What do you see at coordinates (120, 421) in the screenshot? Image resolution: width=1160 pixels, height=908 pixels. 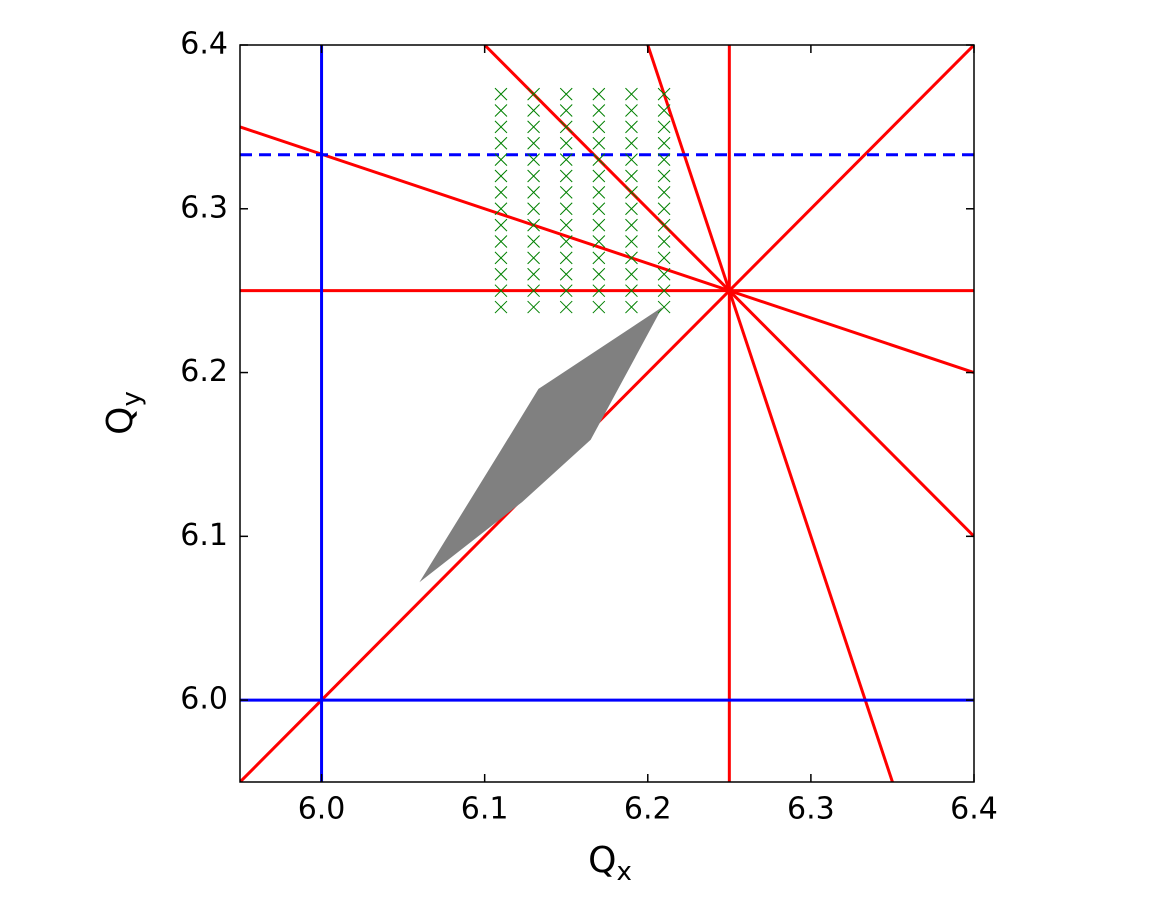 I see `y-axis-label-main: Q` at bounding box center [120, 421].